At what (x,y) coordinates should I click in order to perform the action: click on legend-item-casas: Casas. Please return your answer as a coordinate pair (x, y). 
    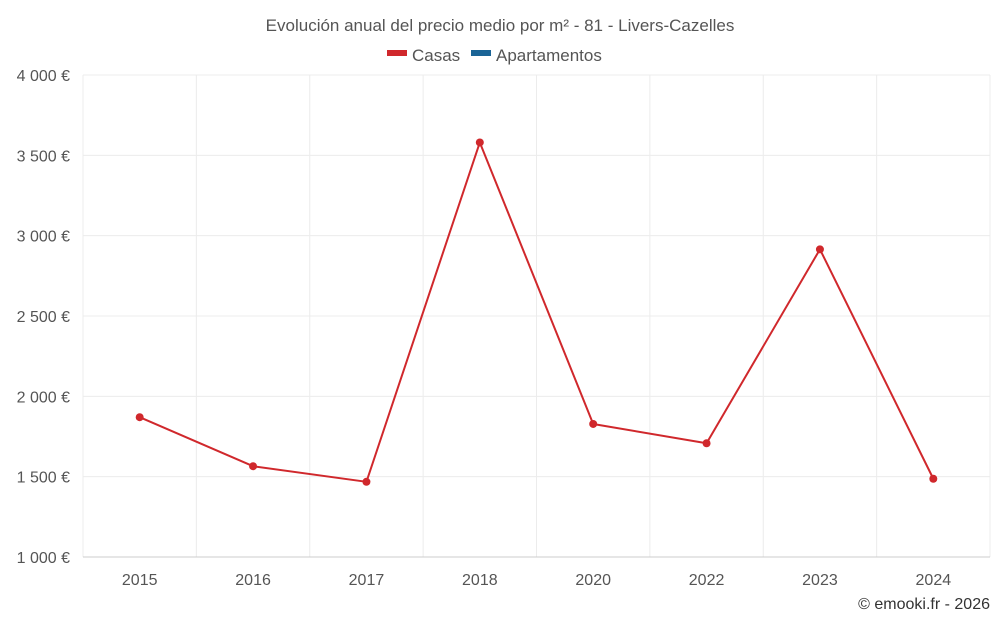
    Looking at the image, I should click on (423, 55).